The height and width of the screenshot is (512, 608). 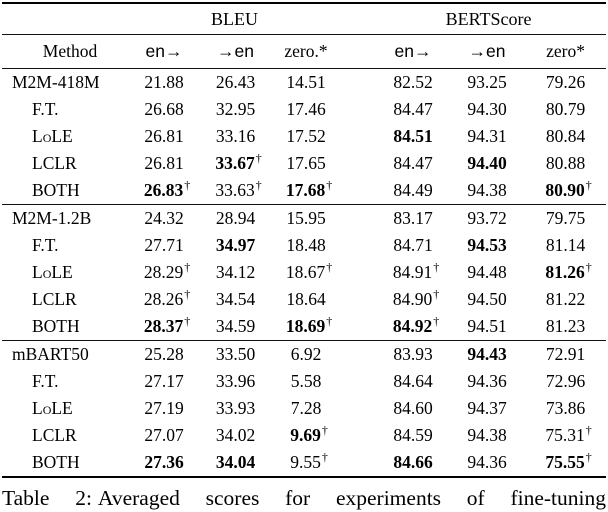 What do you see at coordinates (487, 354) in the screenshot?
I see `score-value: 94.43` at bounding box center [487, 354].